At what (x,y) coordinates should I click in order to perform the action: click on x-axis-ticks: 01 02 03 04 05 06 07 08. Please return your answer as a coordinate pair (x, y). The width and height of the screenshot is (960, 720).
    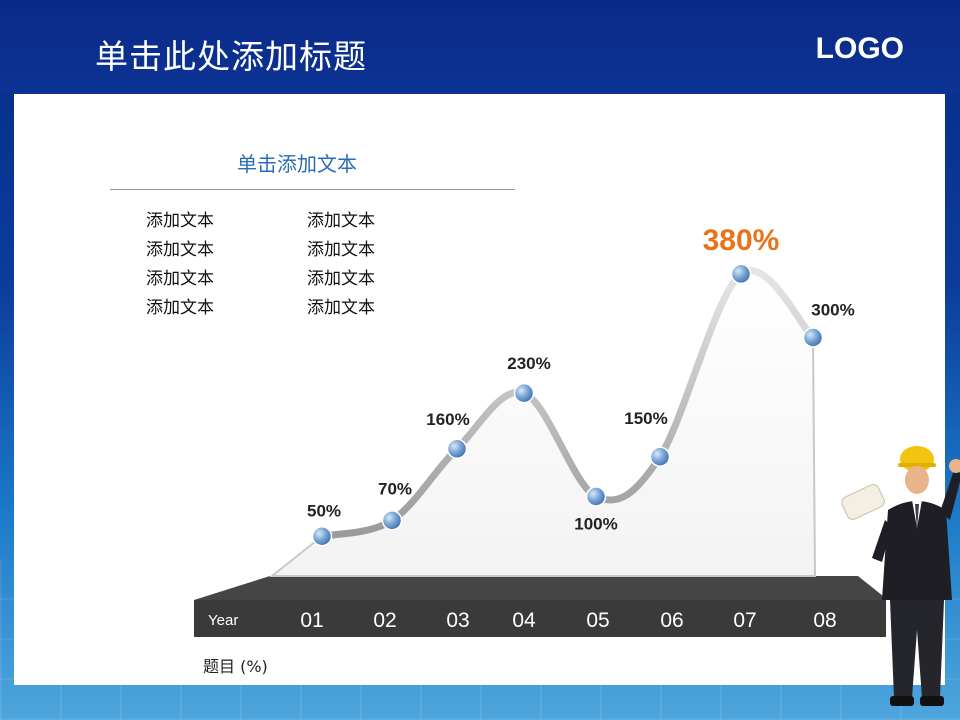
    Looking at the image, I should click on (568, 620).